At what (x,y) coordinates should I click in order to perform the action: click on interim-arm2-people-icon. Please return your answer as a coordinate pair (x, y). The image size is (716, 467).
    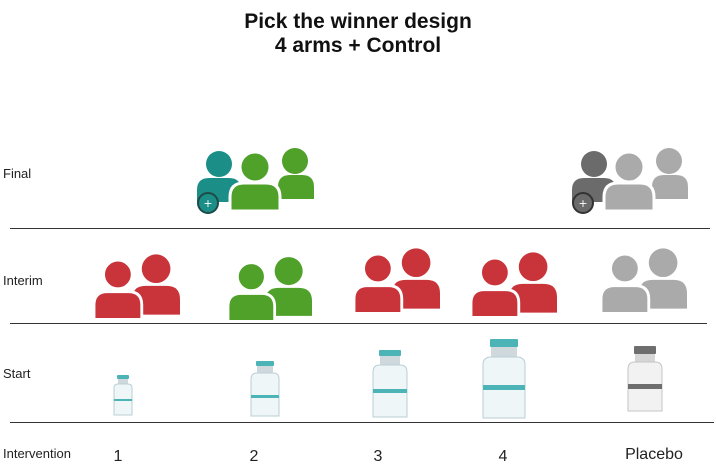
    Looking at the image, I should click on (270, 287).